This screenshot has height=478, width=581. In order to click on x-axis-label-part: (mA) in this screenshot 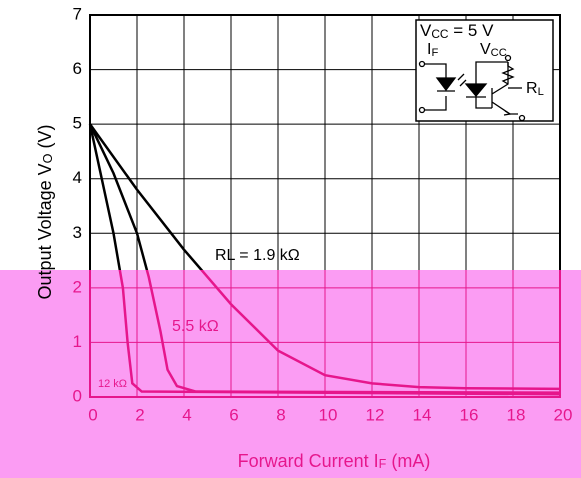, I will do `click(408, 461)`.